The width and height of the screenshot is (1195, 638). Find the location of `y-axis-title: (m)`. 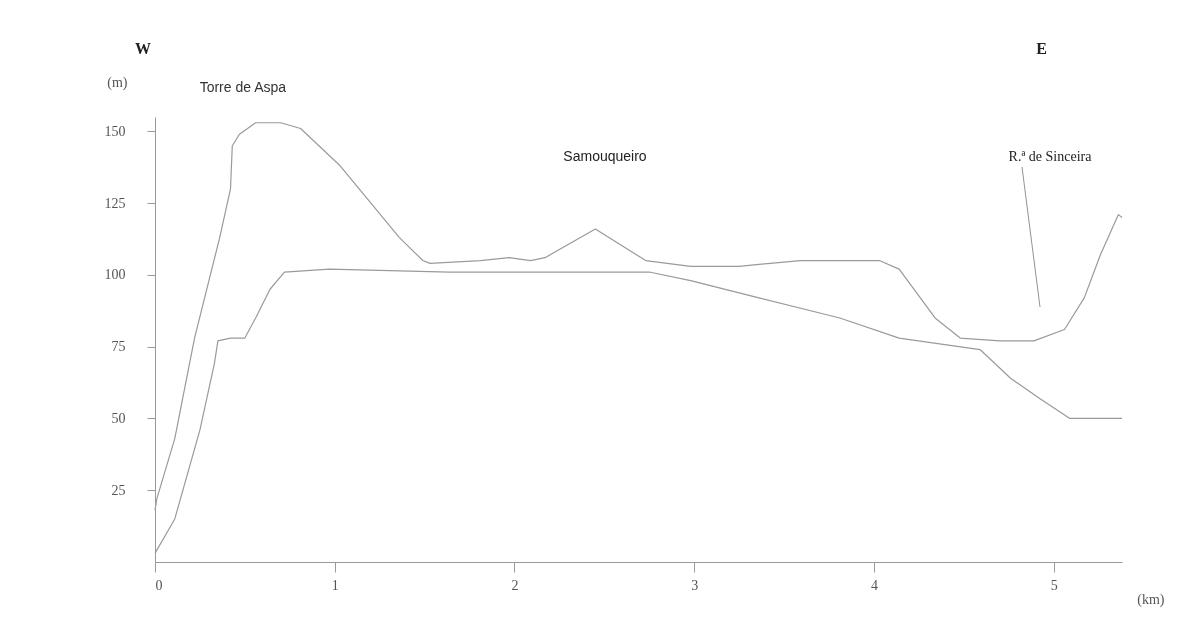

y-axis-title: (m) is located at coordinates (117, 82).